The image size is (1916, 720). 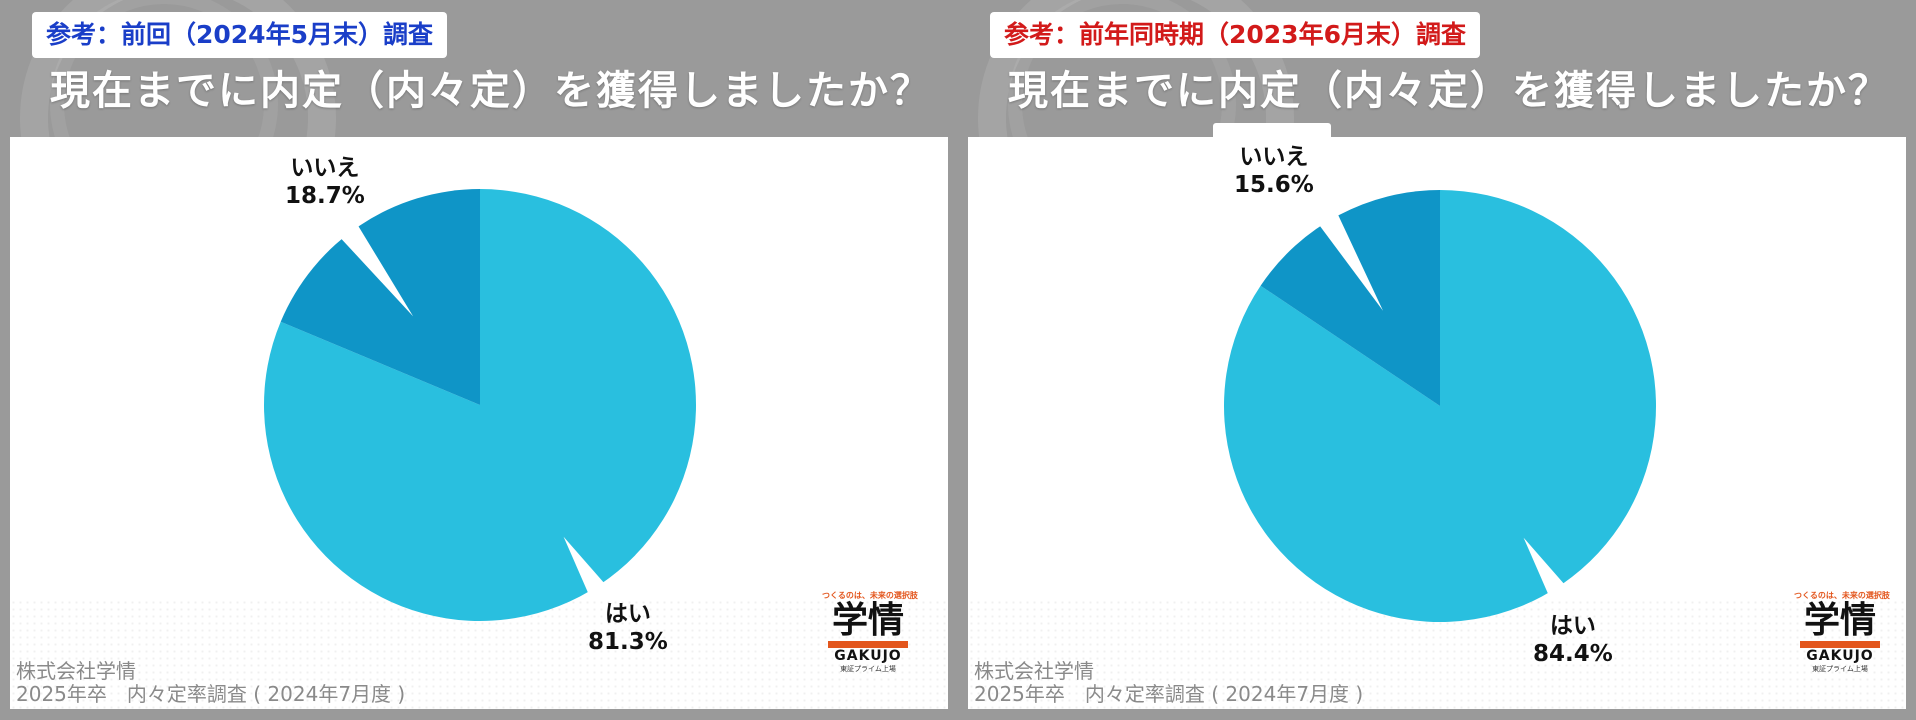 What do you see at coordinates (1235, 35) in the screenshot?
I see `survey-tag: 参考：前年同時期（2023年6月末）調査` at bounding box center [1235, 35].